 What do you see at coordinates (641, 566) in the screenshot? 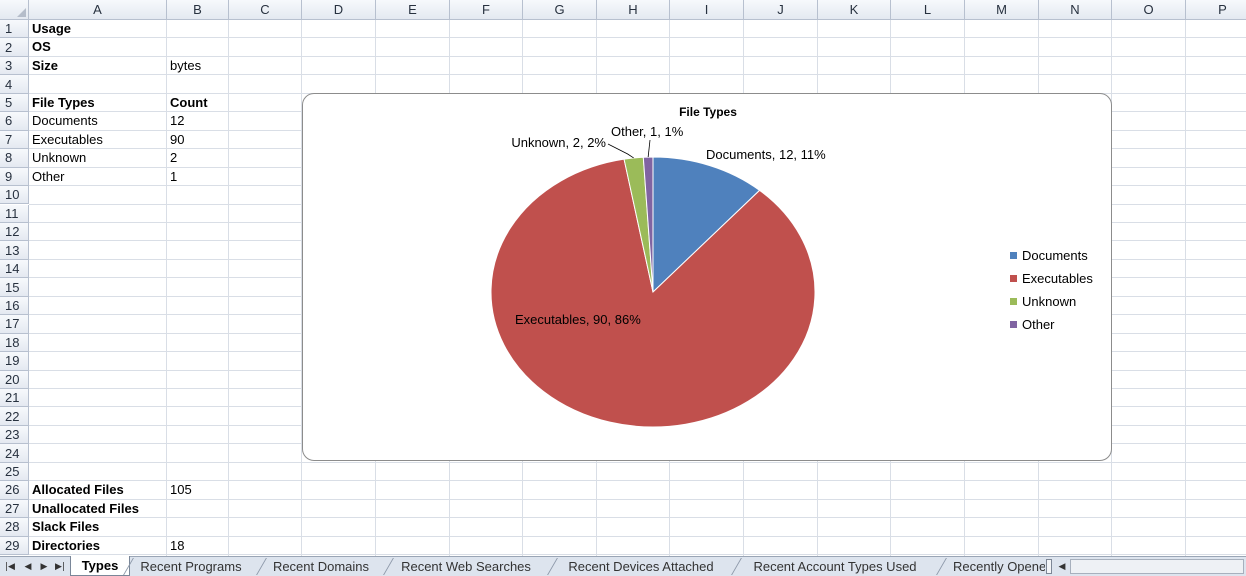
I see `sheet-tab-5: Recent Devices Attached` at bounding box center [641, 566].